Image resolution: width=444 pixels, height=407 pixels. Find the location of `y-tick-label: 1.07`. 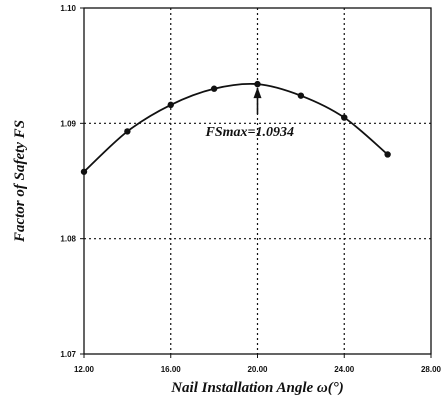

y-tick-label: 1.07 is located at coordinates (68, 354).